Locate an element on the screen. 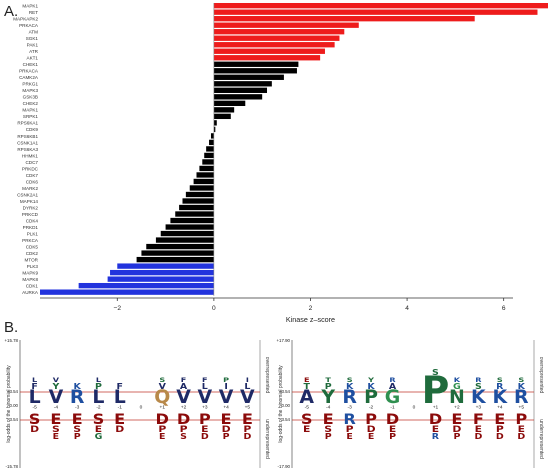 The image size is (548, 475). underrepresented-label: underrepresented is located at coordinates (541, 439).